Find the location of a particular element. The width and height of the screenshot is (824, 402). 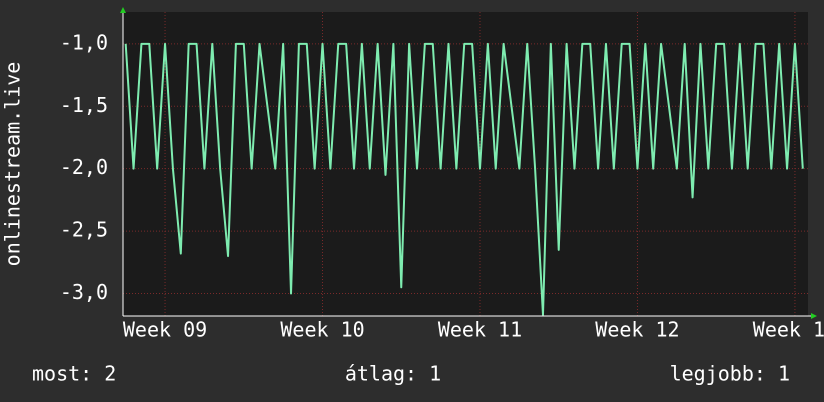

stat: legjobb: 1 is located at coordinates (730, 374).